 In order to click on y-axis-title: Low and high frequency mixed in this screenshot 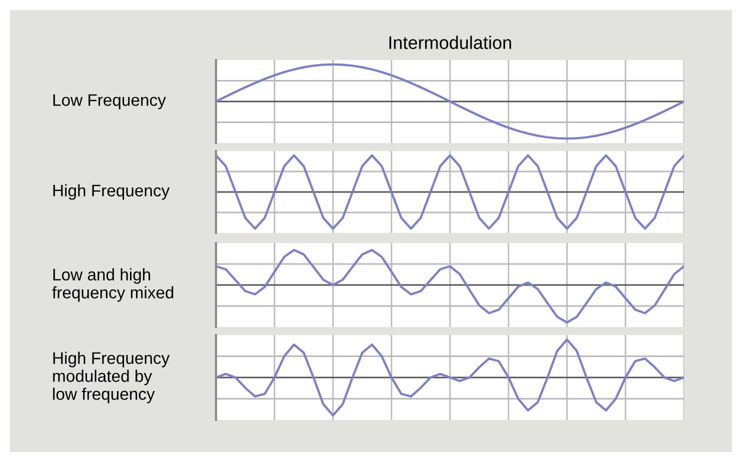, I will do `click(113, 285)`.